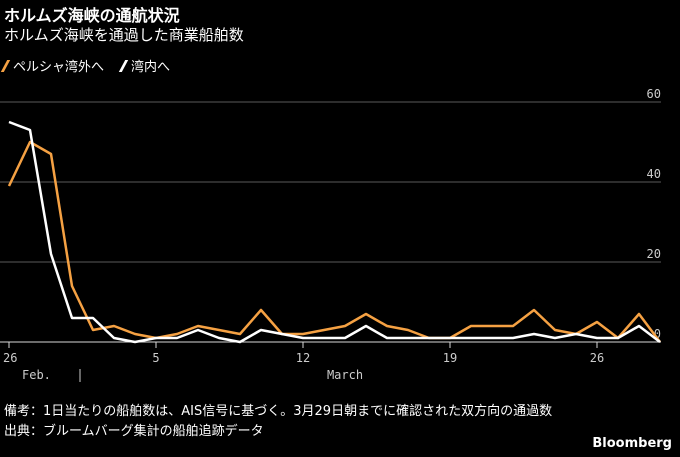 This screenshot has width=680, height=457. Describe the element at coordinates (155, 358) in the screenshot. I see `x-tick-label: 5` at that location.